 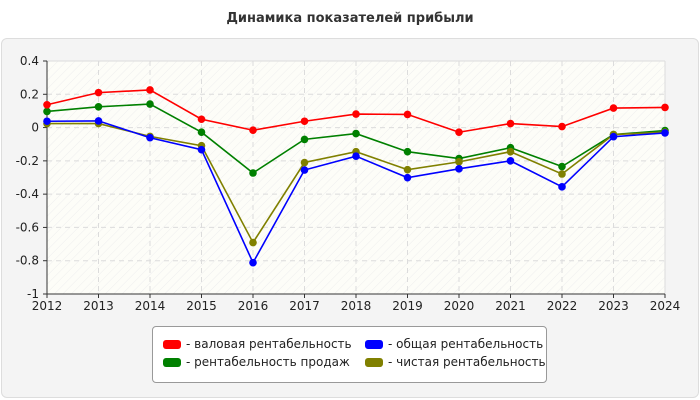 I want to click on legend-label: - рентабельность продаж, so click(x=268, y=362).